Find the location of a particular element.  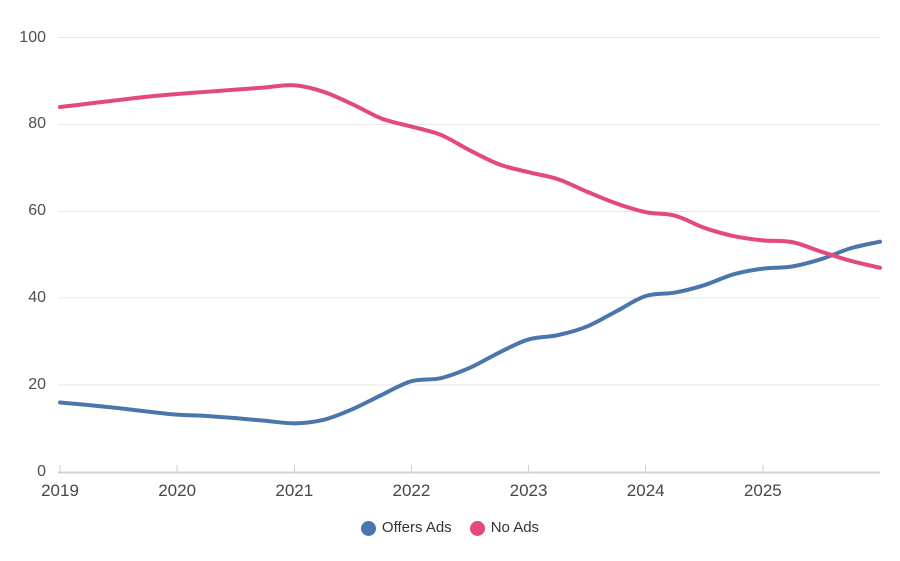

legend-label-no-ads: No Ads is located at coordinates (515, 527).